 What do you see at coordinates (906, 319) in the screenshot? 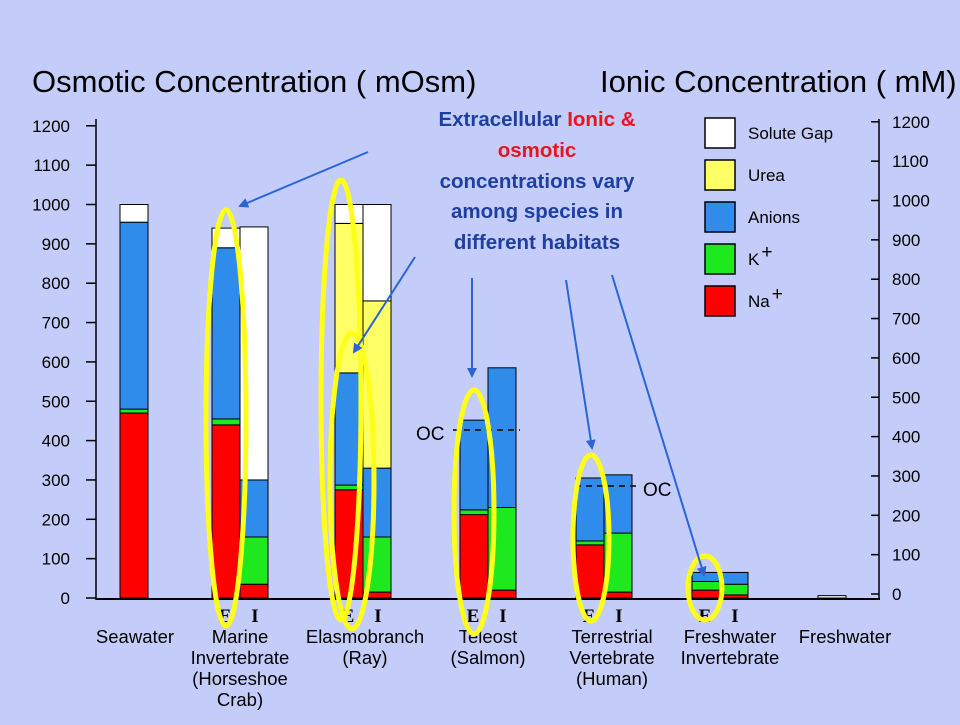
I see `right-tick-label: 700` at bounding box center [906, 319].